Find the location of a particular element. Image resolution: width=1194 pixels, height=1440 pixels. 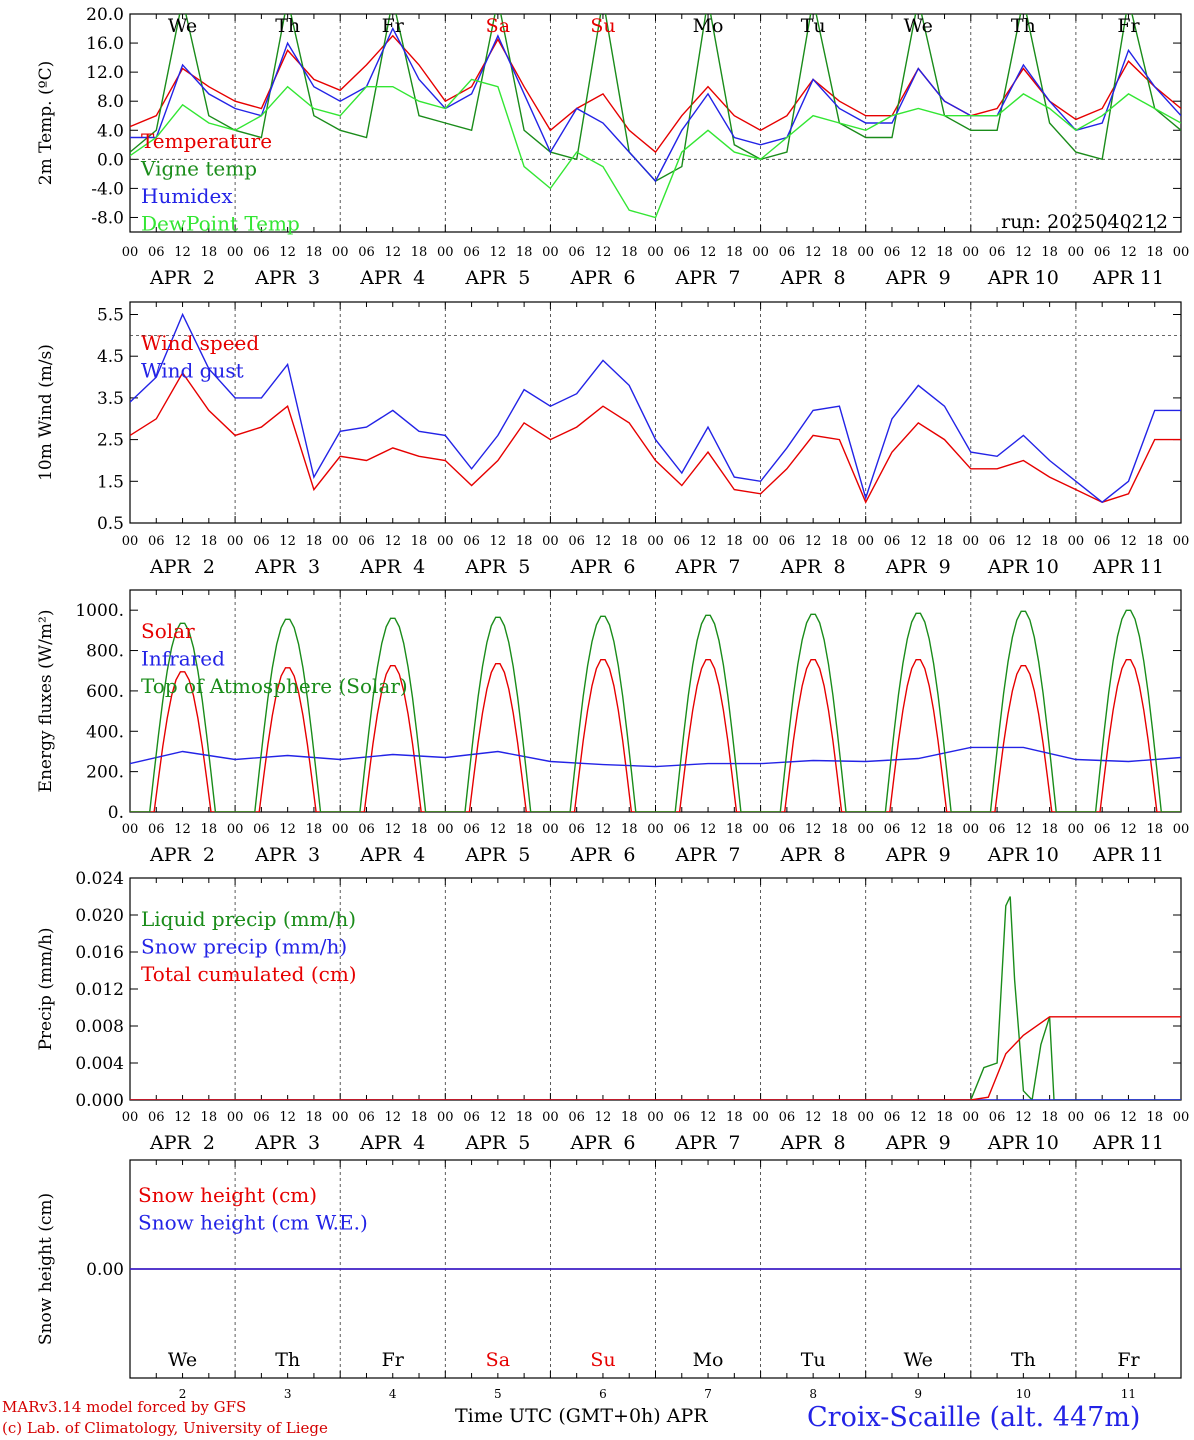

series-group is located at coordinates (655, 998).